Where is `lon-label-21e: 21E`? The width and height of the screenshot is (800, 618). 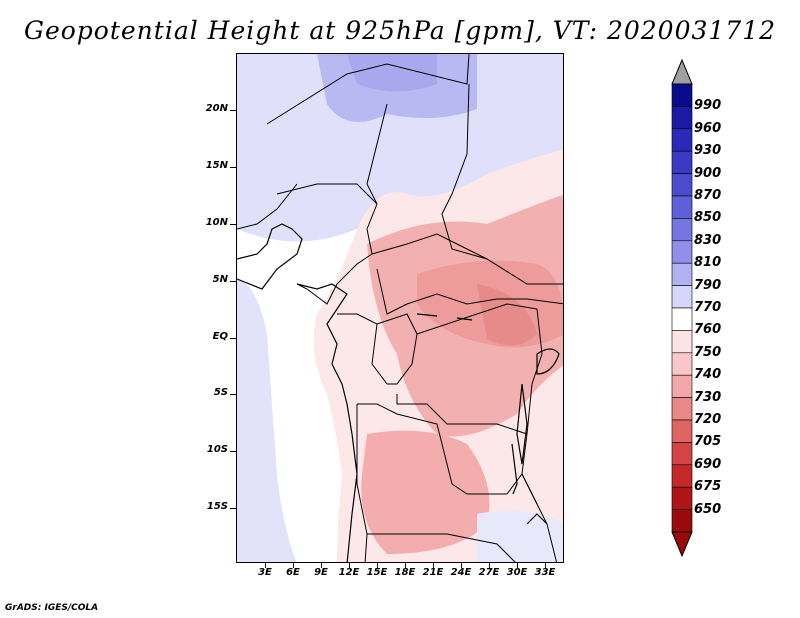 lon-label-21e: 21E is located at coordinates (433, 572).